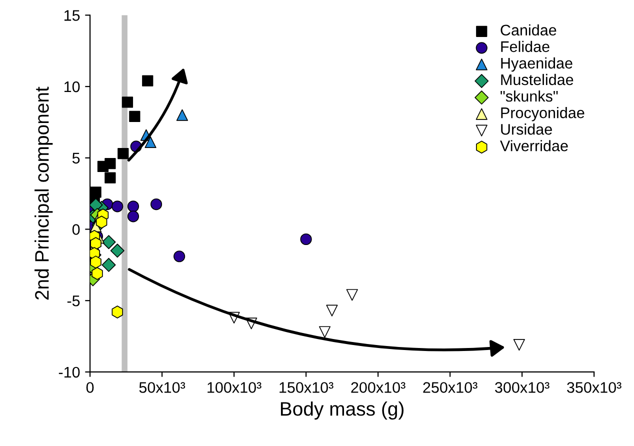 This screenshot has height=446, width=634. What do you see at coordinates (542, 114) in the screenshot?
I see `legend-label: Procyonidae` at bounding box center [542, 114].